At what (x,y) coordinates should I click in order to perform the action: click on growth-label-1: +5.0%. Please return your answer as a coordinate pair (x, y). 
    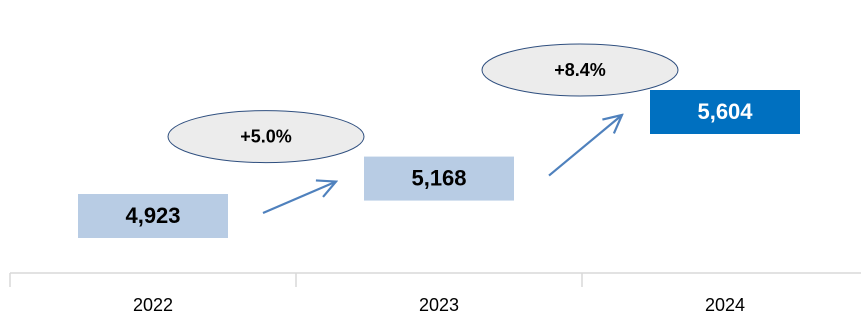
    Looking at the image, I should click on (266, 136).